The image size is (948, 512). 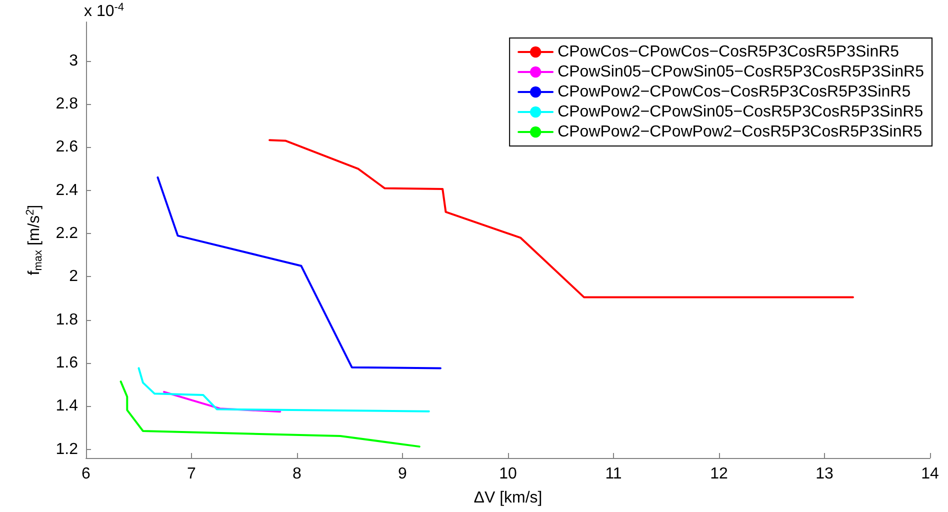 What do you see at coordinates (740, 132) in the screenshot?
I see `legend-label: CPowPow2−CPowPow2−CosR5P3CosR5P3SinR5` at bounding box center [740, 132].